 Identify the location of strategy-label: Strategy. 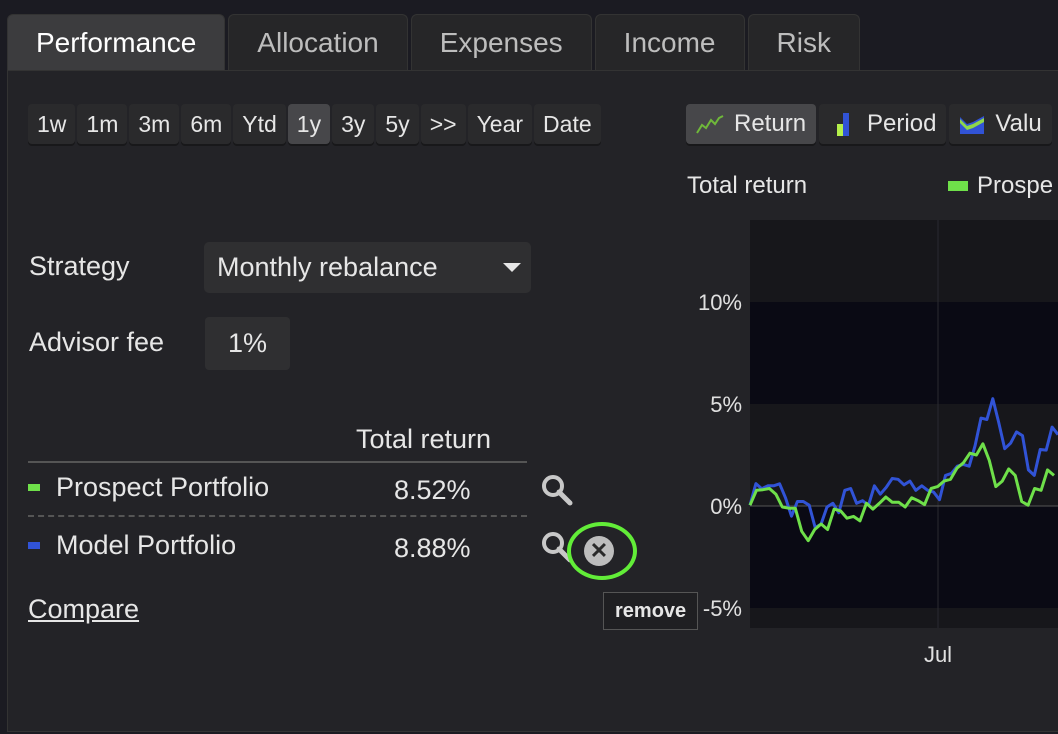
(79, 266).